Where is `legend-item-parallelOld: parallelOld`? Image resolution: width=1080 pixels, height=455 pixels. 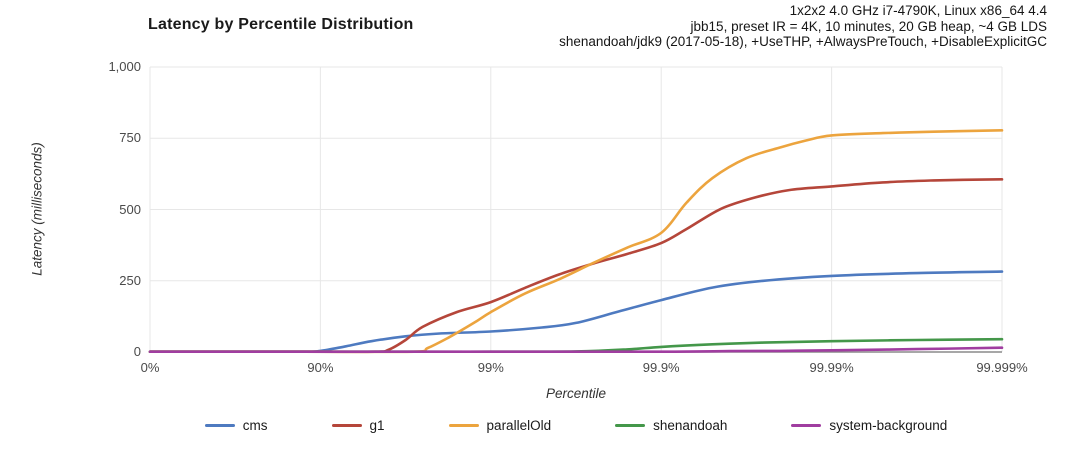
legend-item-parallelOld: parallelOld is located at coordinates (500, 425).